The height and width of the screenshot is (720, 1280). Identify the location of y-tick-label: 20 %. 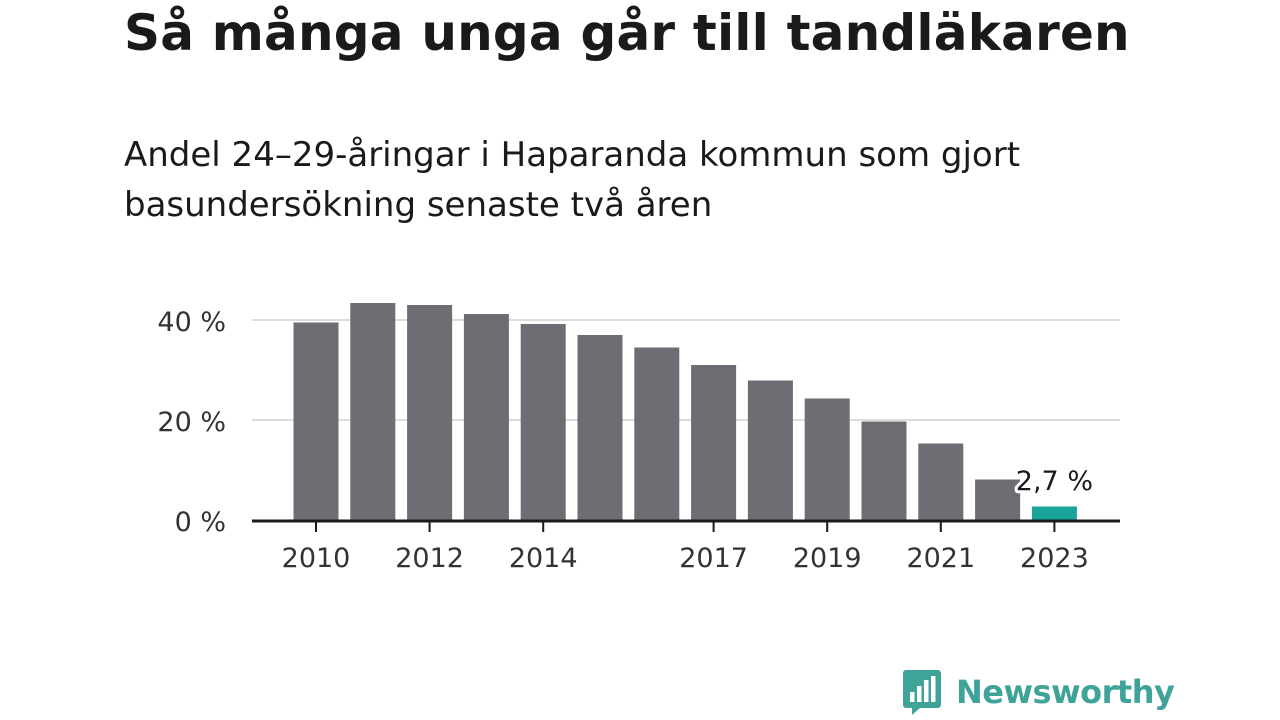
(191, 422).